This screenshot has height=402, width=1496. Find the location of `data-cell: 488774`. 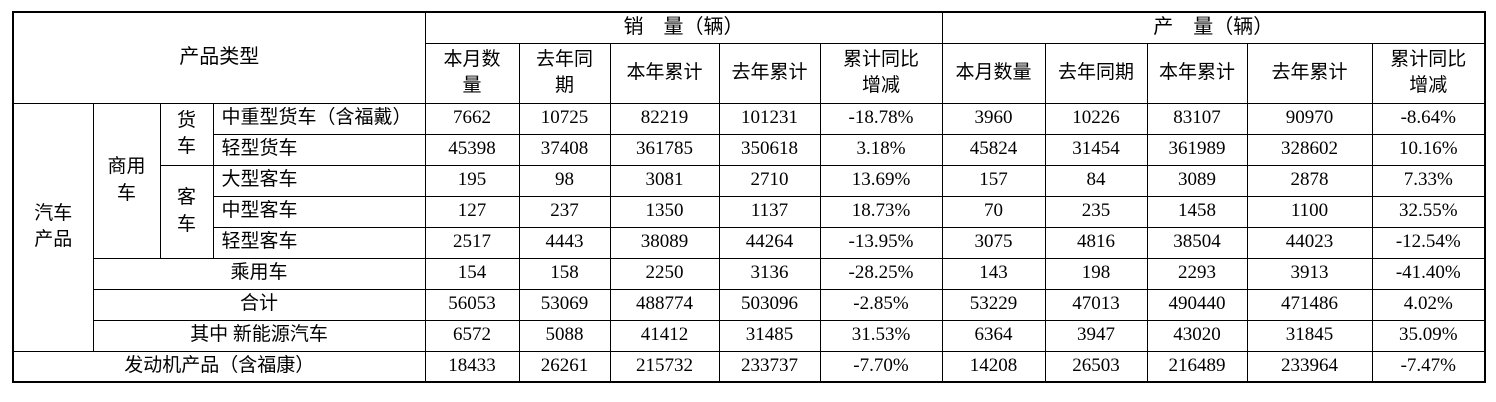

data-cell: 488774 is located at coordinates (664, 304).